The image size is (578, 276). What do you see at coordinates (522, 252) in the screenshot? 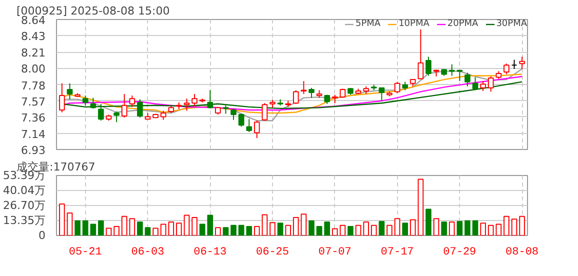
I see `x-tick-label: 08-08` at bounding box center [522, 252].